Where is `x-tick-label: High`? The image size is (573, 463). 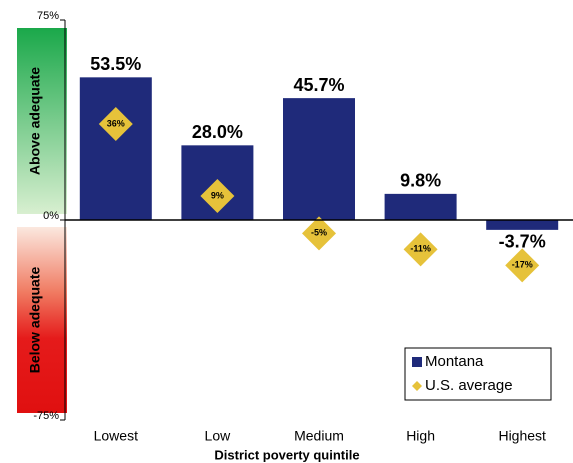
x-tick-label: High is located at coordinates (420, 436).